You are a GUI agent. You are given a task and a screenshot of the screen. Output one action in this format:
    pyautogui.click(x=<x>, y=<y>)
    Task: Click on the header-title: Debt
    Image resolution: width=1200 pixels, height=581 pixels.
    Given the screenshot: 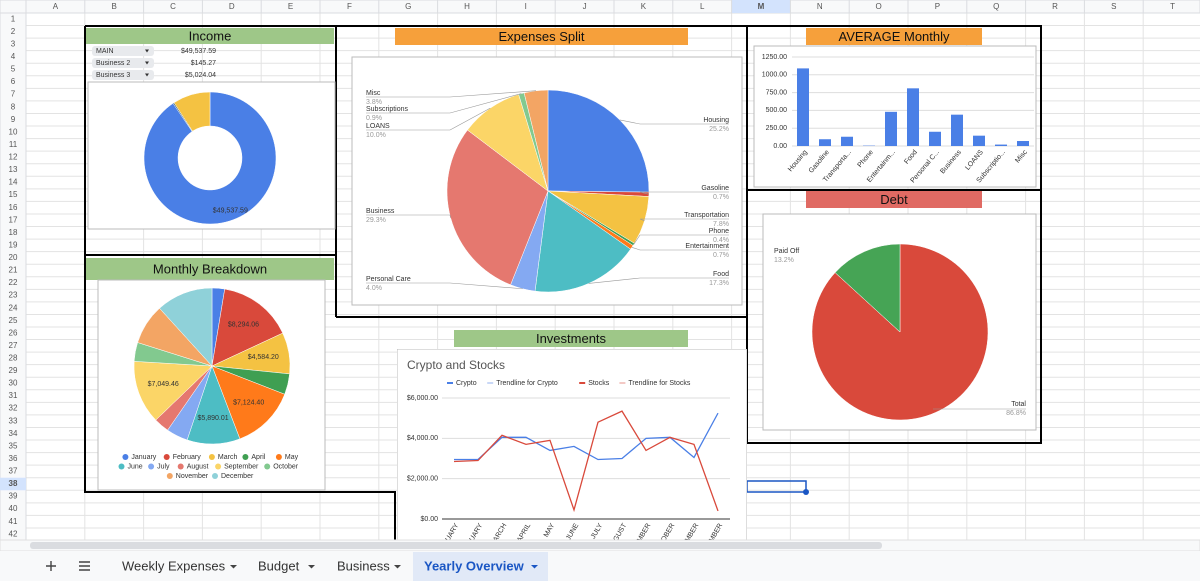 What is the action you would take?
    pyautogui.click(x=894, y=199)
    